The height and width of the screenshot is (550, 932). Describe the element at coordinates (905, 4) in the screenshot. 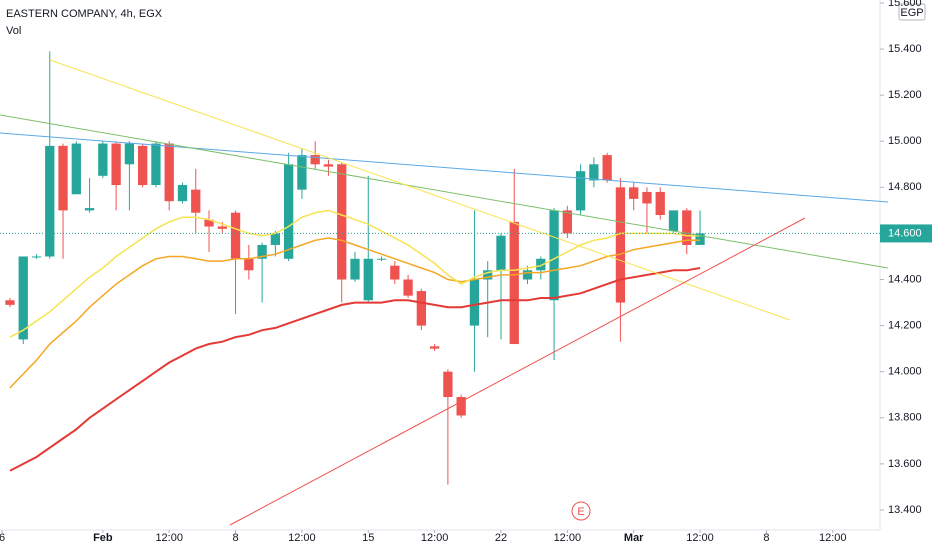

I see `y-tick-label: 15.600` at that location.